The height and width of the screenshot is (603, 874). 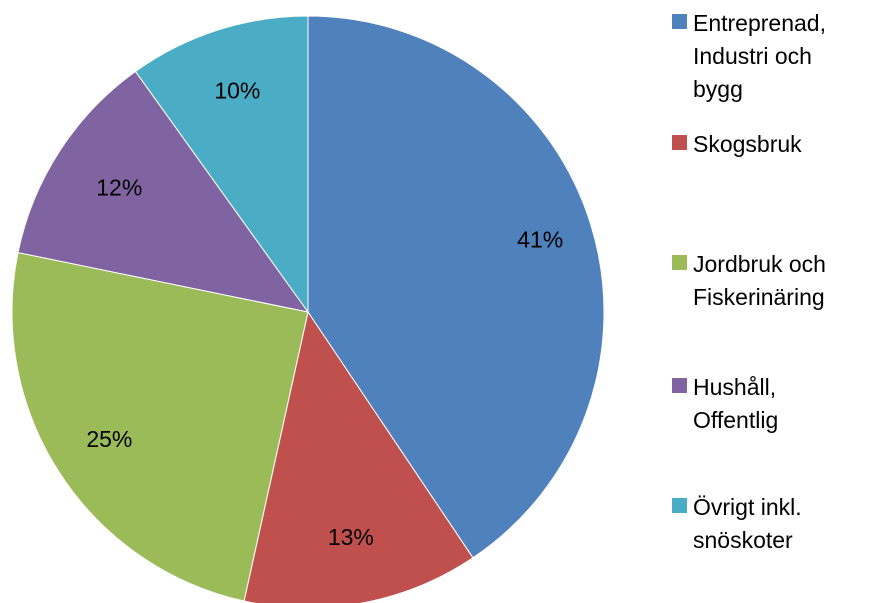 I want to click on legend-label: Övrigt inkl. snöskoter, so click(x=747, y=523).